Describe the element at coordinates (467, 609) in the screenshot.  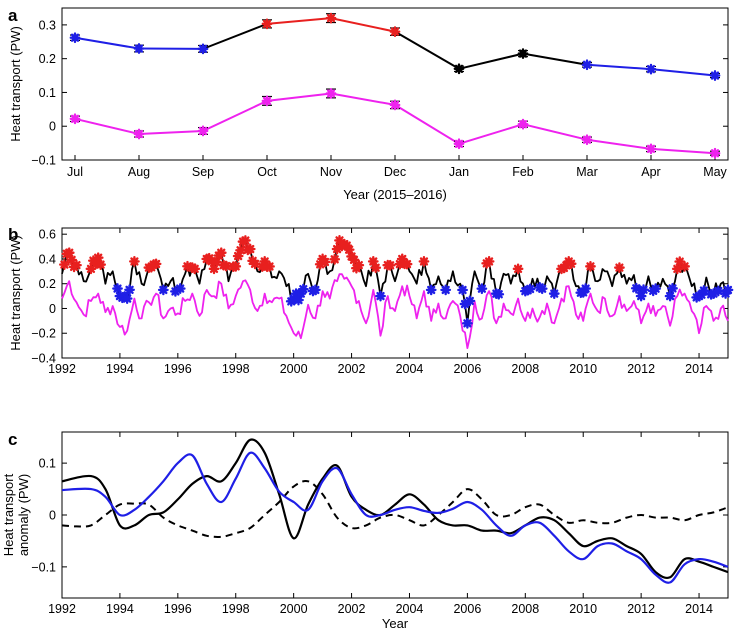
I see `panel-c-xtick-label: 2006` at that location.